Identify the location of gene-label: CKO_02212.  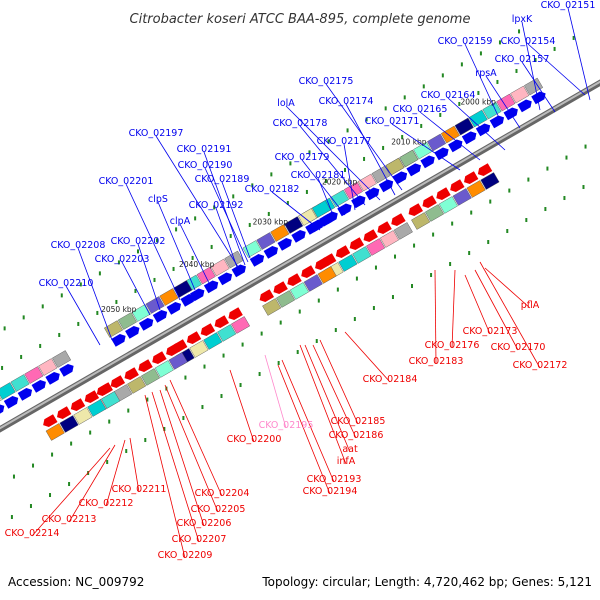
(106, 503).